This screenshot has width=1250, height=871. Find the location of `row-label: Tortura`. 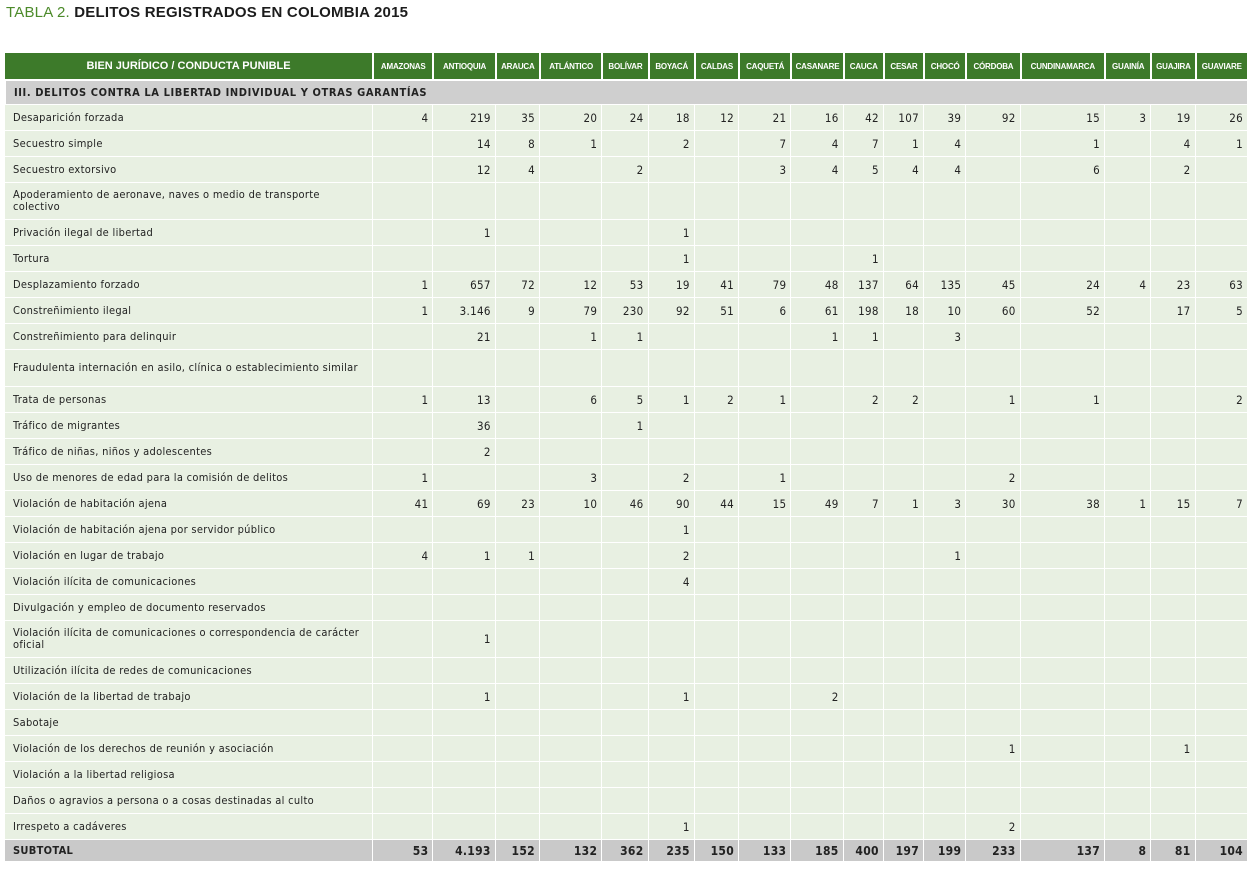

row-label: Tortura is located at coordinates (189, 259).